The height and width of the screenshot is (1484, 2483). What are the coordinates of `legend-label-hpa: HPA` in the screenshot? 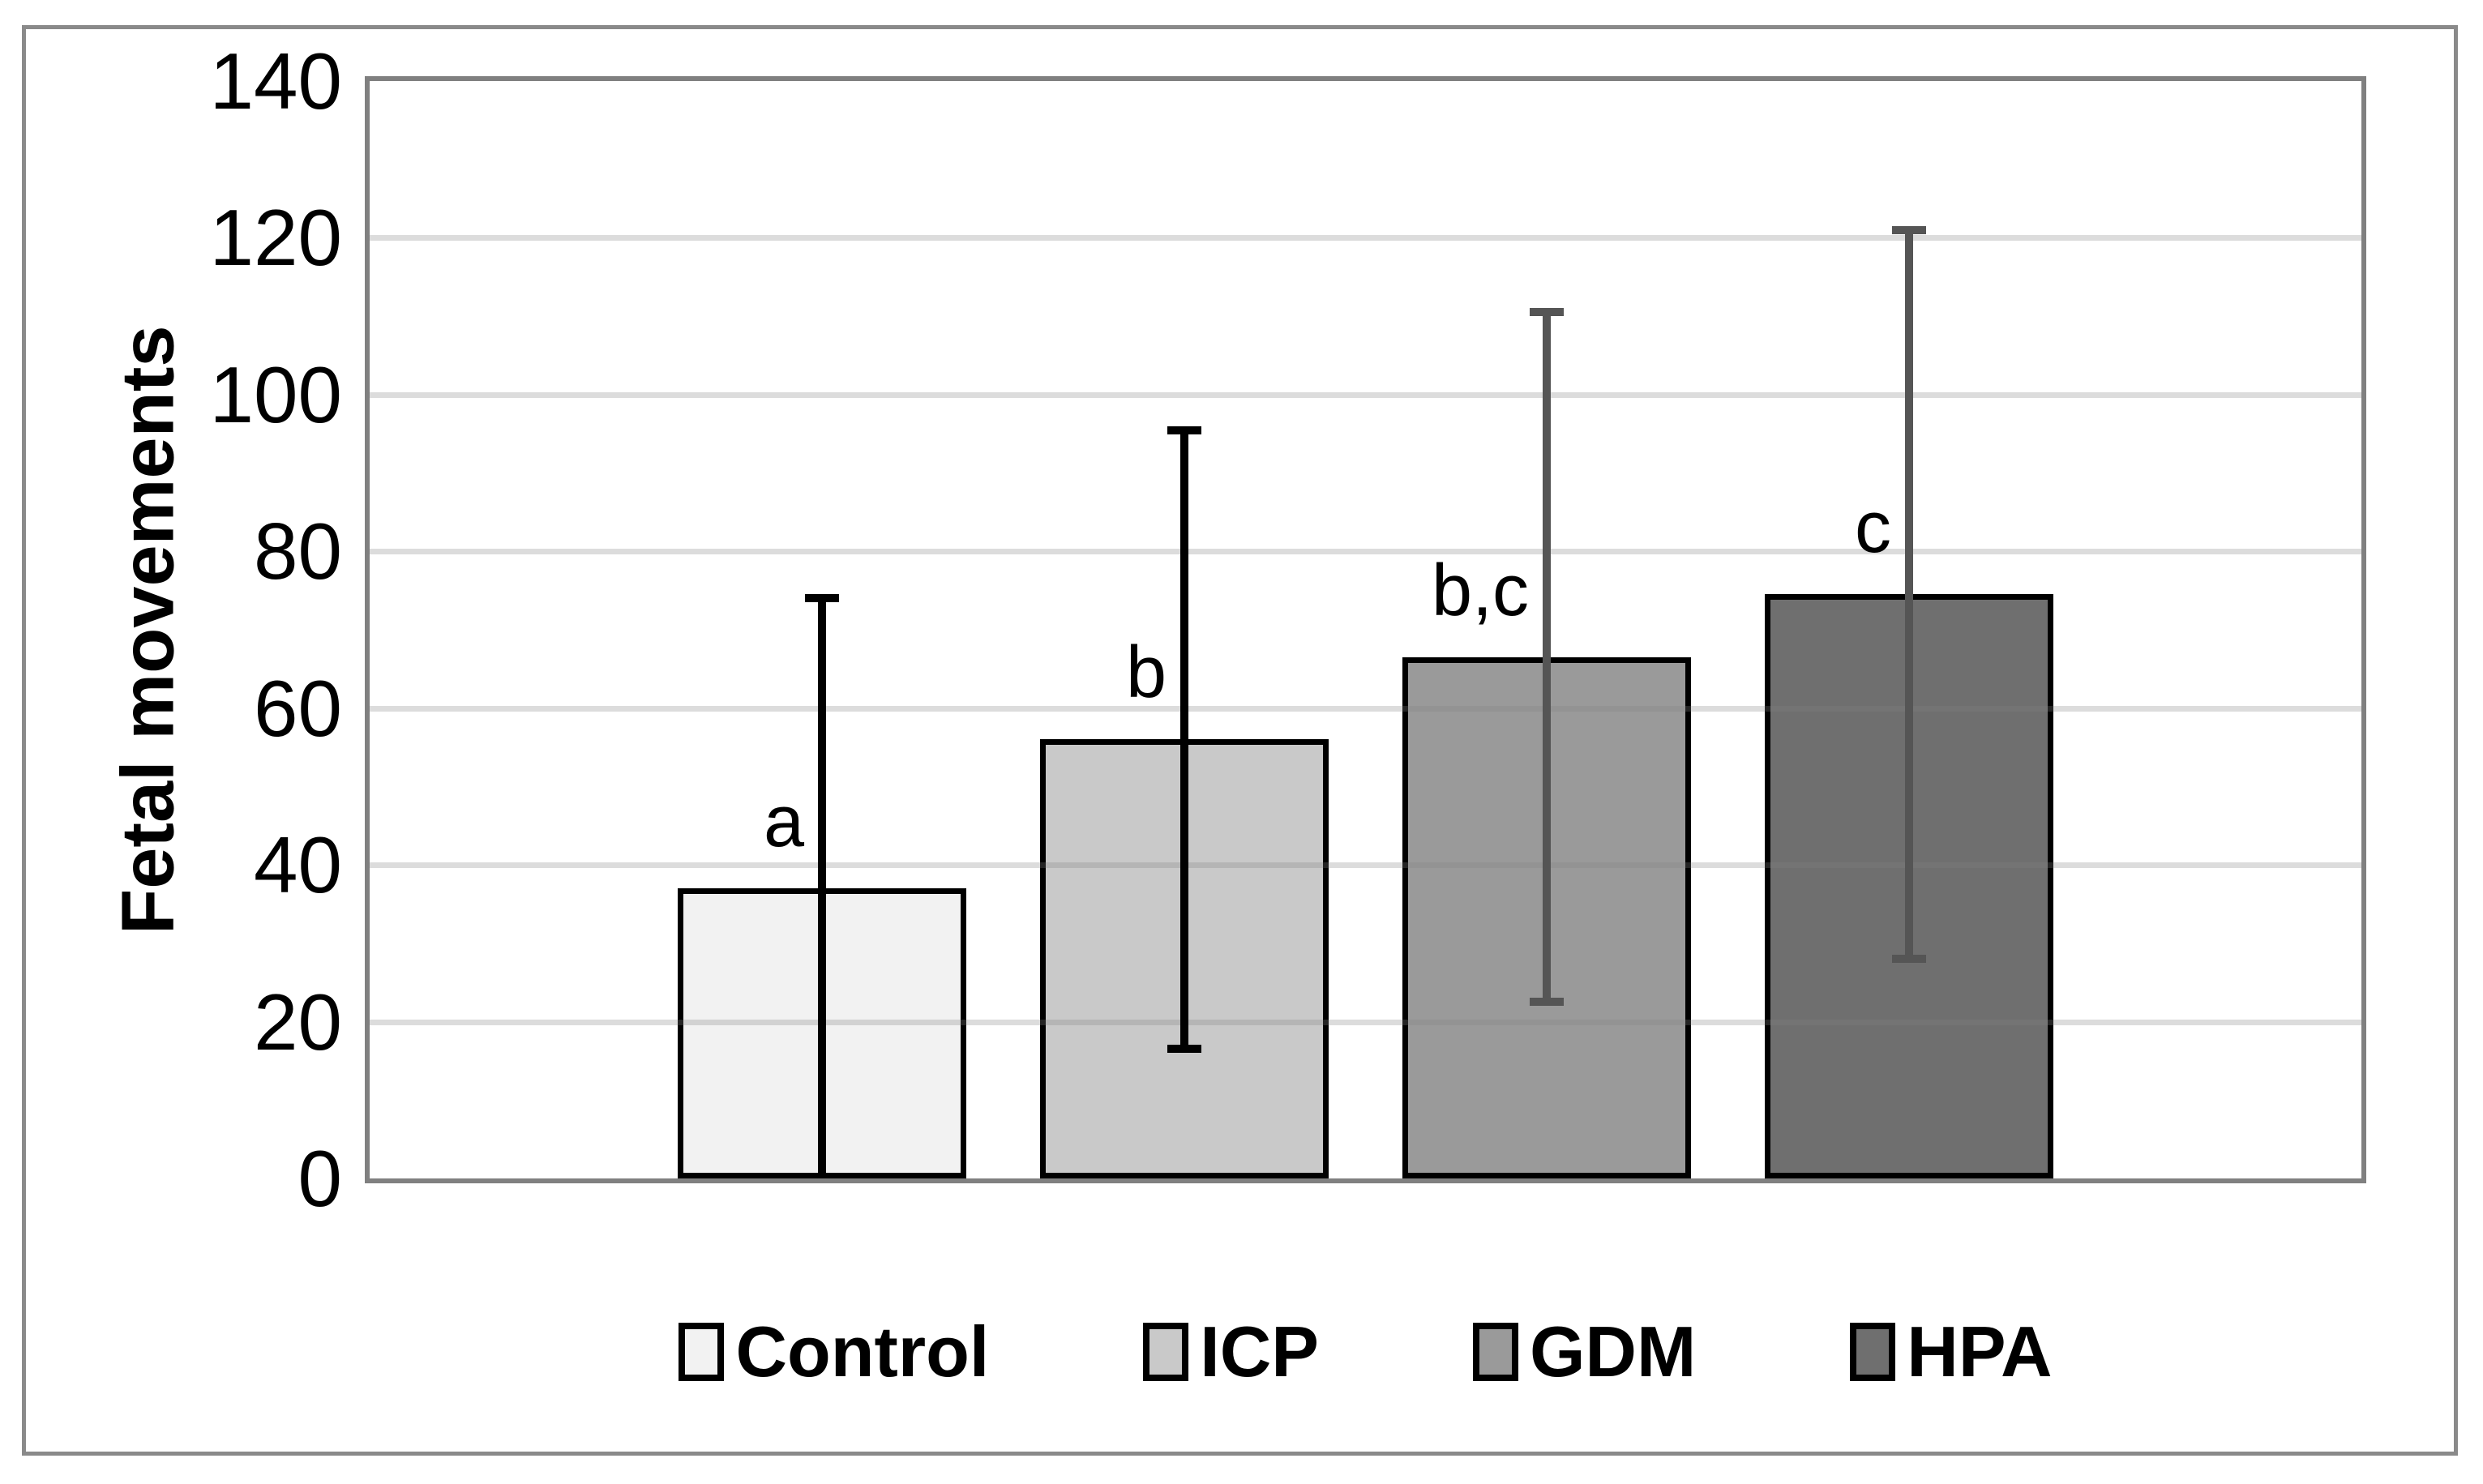 It's located at (1980, 1351).